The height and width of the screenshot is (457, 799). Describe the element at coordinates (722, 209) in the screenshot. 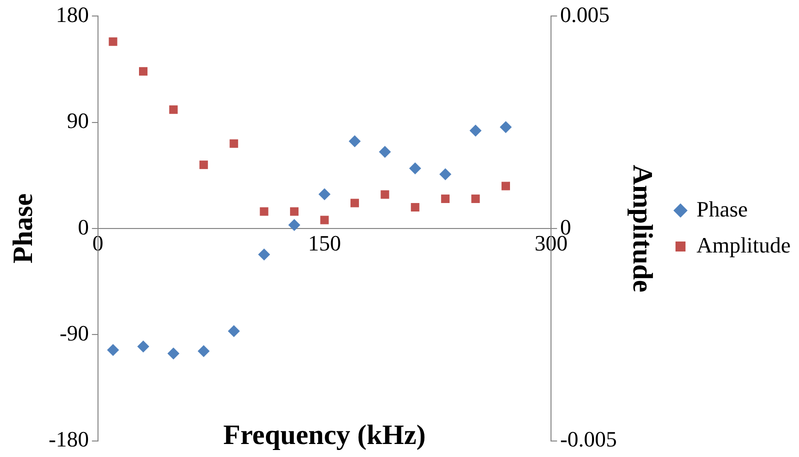

I see `legend-label: Phase` at that location.